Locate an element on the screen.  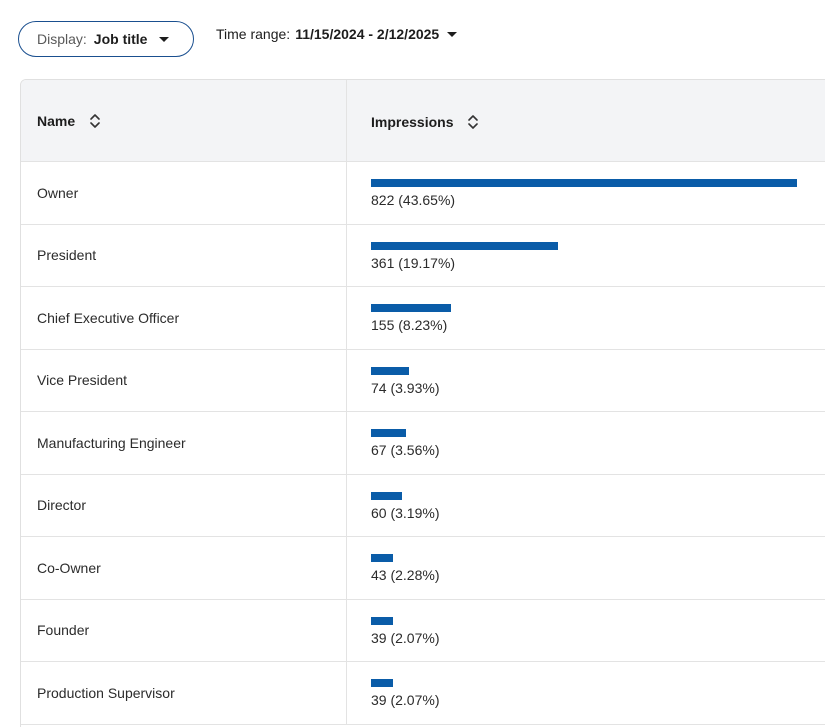
display-dropdown: Display: Job title is located at coordinates (106, 39).